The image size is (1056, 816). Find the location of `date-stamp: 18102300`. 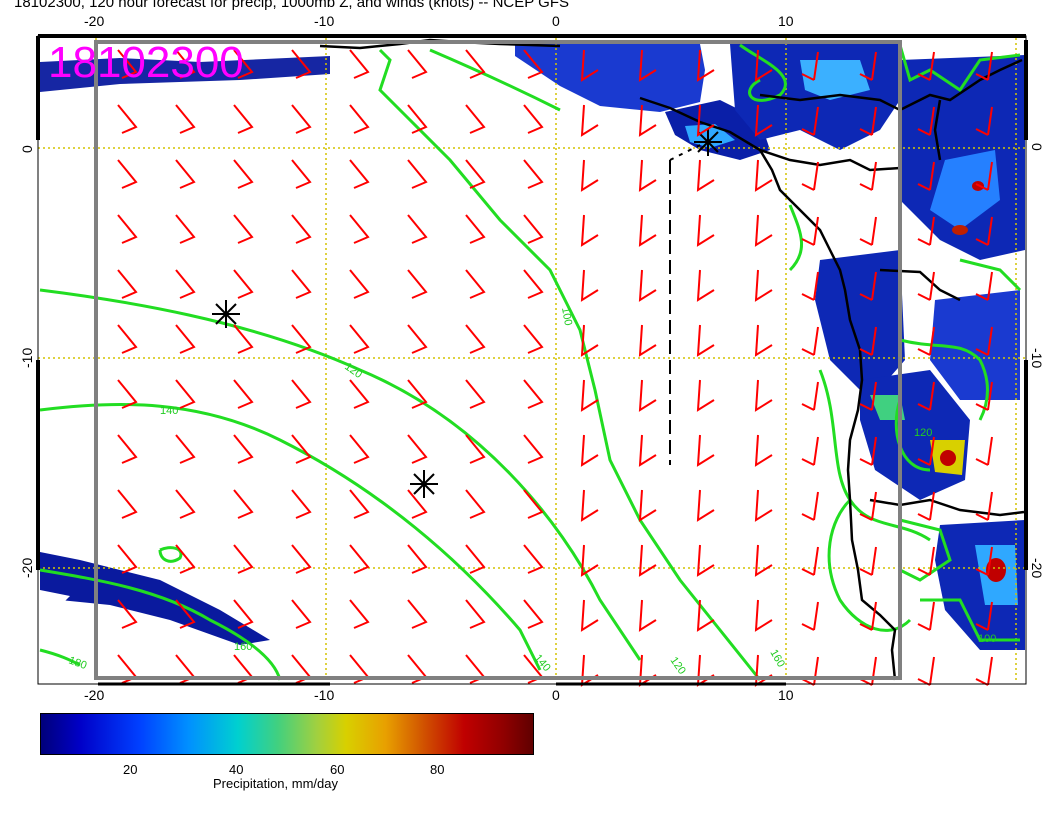

date-stamp: 18102300 is located at coordinates (146, 62).